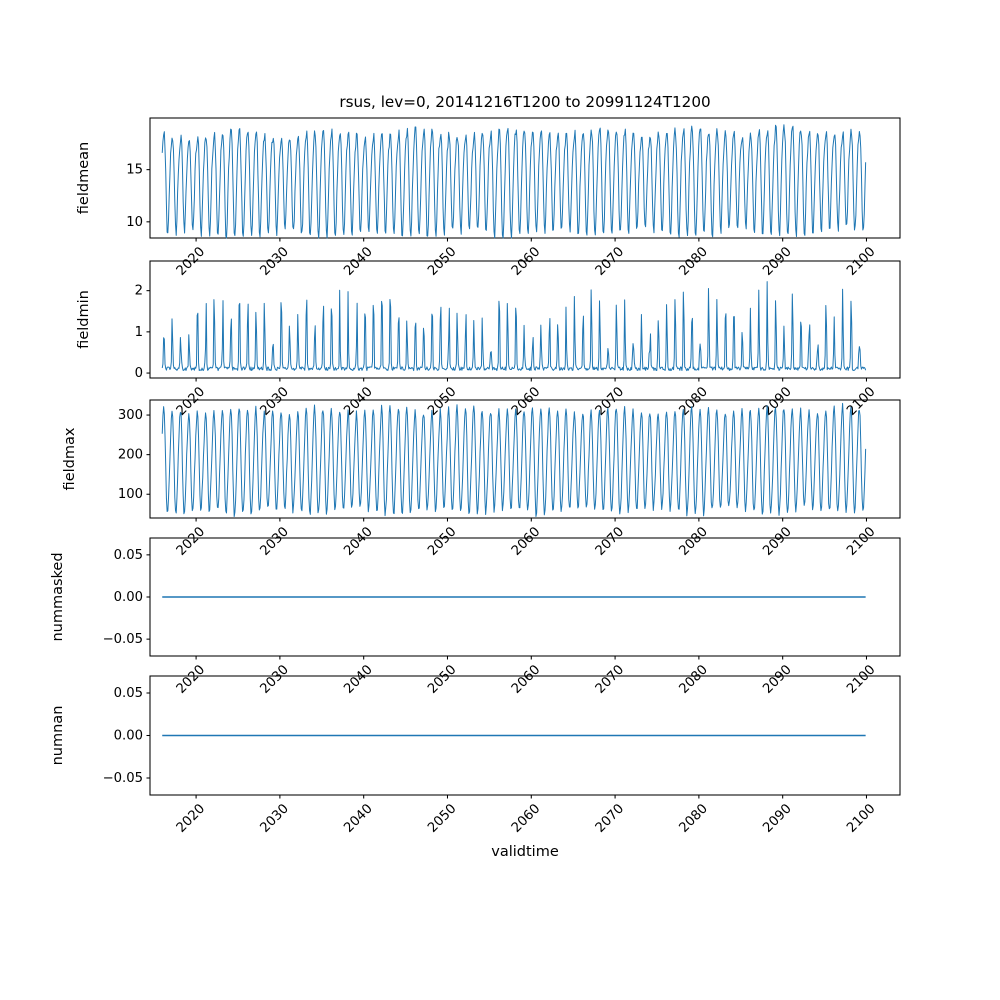 The height and width of the screenshot is (1000, 1000). I want to click on data-series-fieldmax, so click(514, 460).